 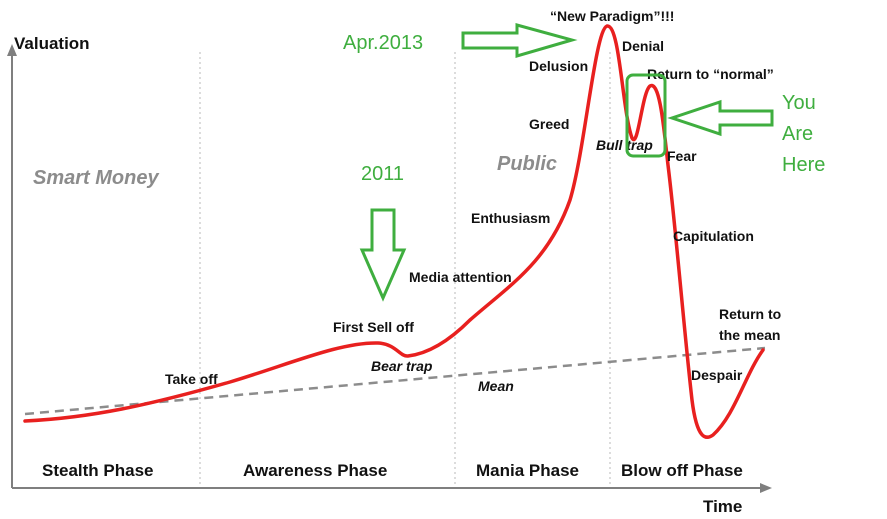 What do you see at coordinates (191, 379) in the screenshot?
I see `take-off-label: Take off` at bounding box center [191, 379].